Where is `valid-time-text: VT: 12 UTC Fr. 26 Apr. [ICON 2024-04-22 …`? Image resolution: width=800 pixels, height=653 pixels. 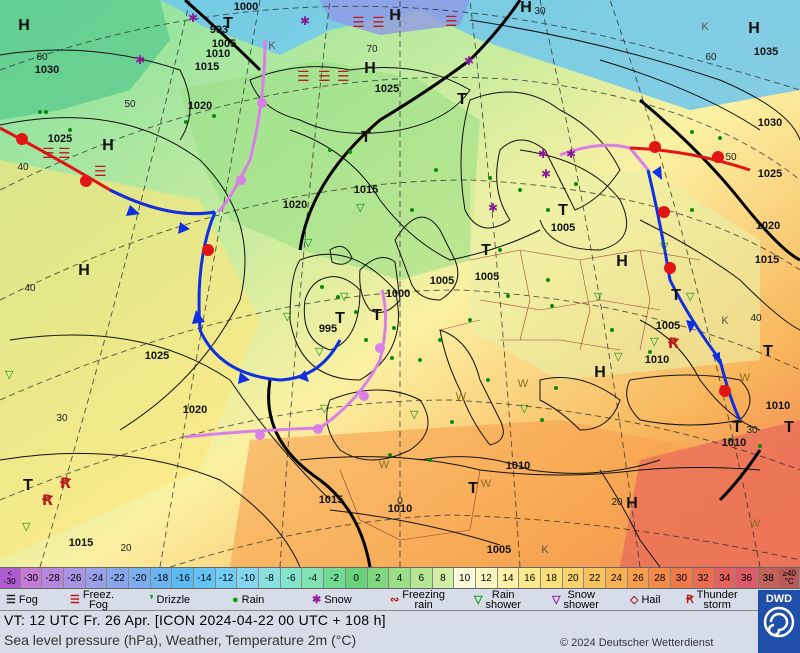
valid-time-text: VT: 12 UTC Fr. 26 Apr. [ICON 2024-04-22 … is located at coordinates (195, 620).